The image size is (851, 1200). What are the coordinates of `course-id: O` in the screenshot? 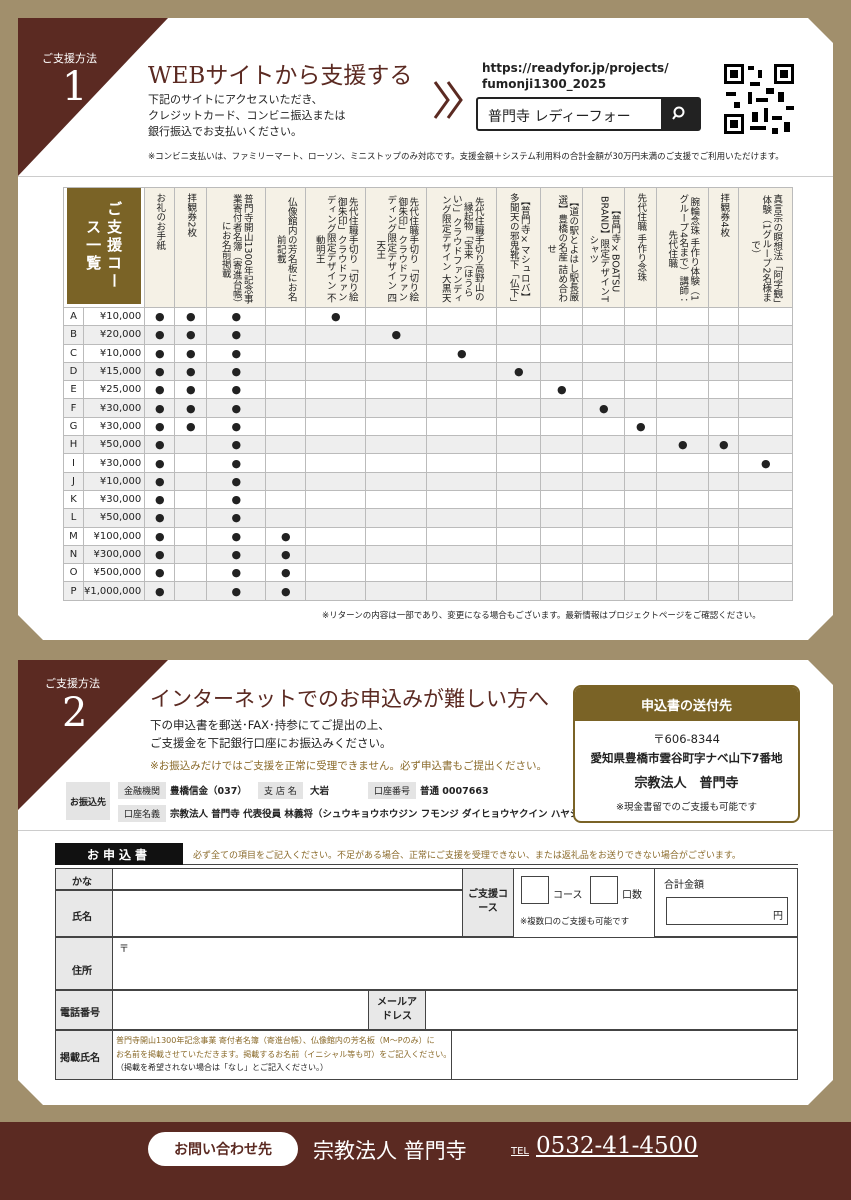 It's located at (73, 573).